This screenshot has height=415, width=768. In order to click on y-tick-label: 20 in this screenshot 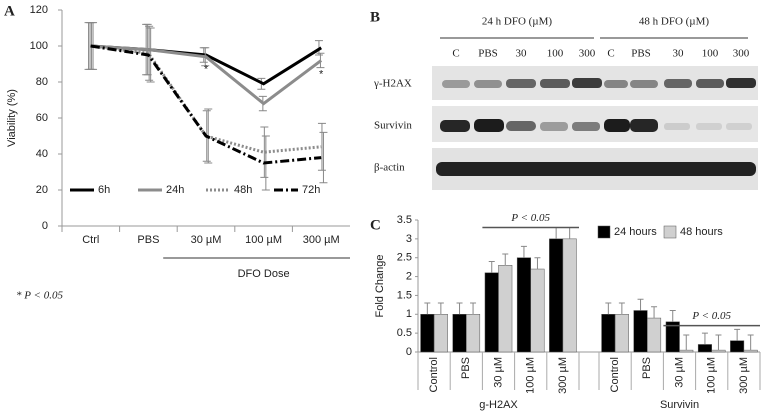, I will do `click(42, 190)`.